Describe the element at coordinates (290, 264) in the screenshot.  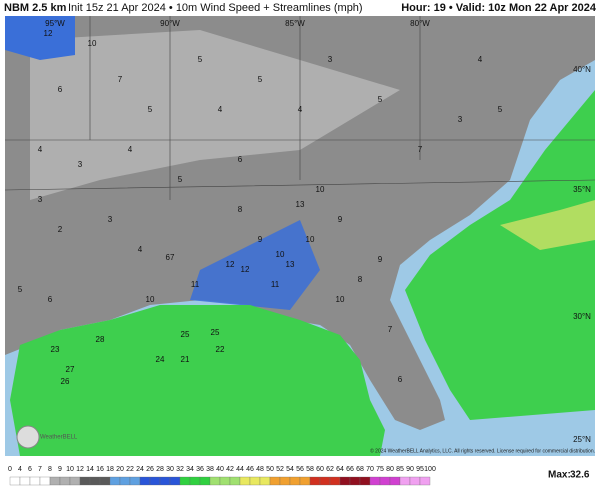
I see `wind-label: 13` at that location.